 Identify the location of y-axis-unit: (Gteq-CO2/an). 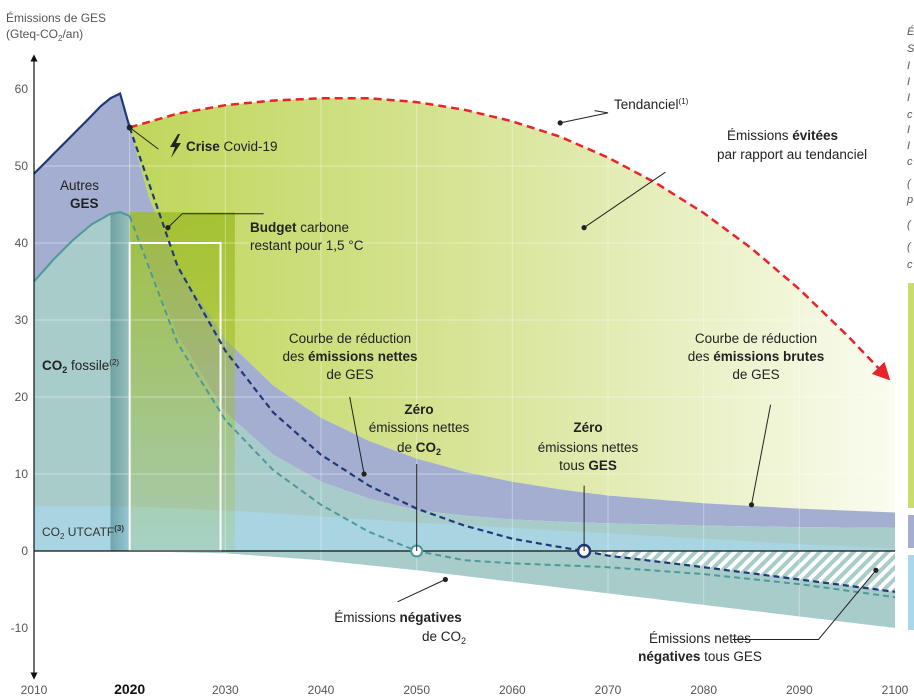
(44, 35).